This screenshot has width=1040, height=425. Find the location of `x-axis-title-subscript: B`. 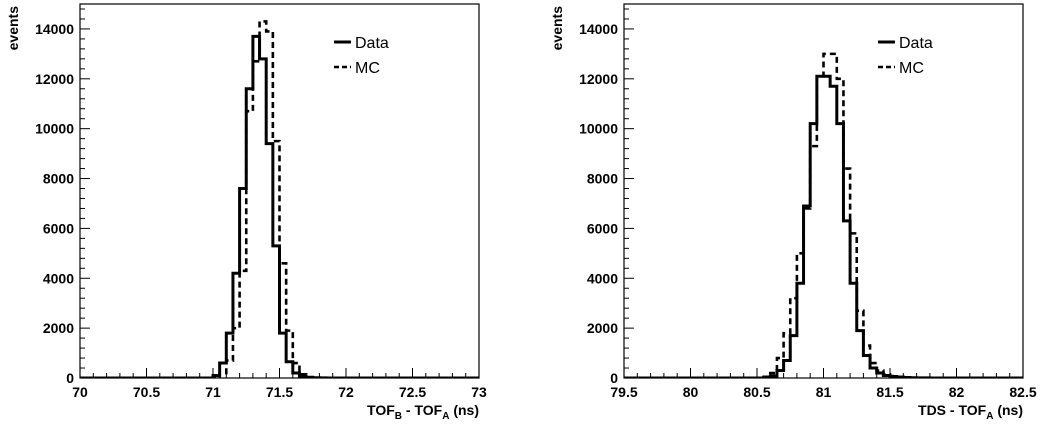

x-axis-title-subscript: B is located at coordinates (398, 416).